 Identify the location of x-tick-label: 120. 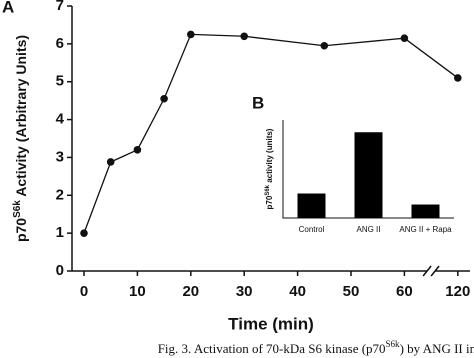
(457, 291).